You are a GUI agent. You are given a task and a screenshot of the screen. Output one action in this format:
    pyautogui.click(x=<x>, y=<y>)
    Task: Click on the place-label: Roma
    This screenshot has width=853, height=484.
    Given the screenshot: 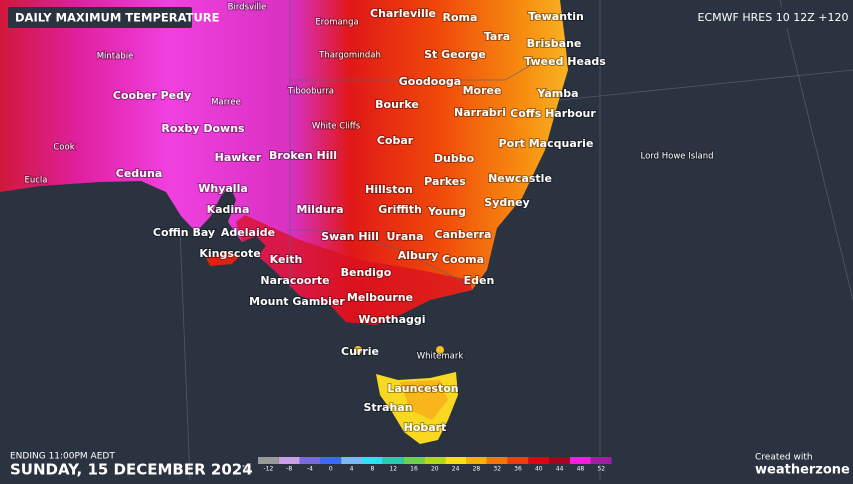 What is the action you would take?
    pyautogui.click(x=460, y=17)
    